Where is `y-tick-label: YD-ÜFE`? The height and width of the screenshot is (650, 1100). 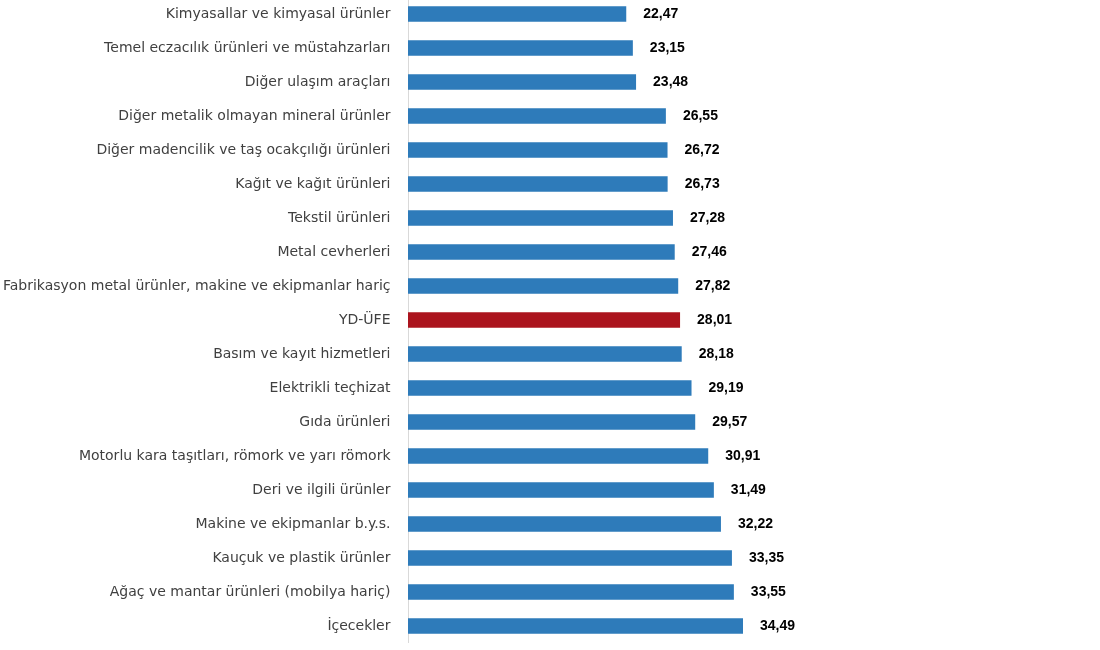 y-tick-label: YD-ÜFE is located at coordinates (364, 318).